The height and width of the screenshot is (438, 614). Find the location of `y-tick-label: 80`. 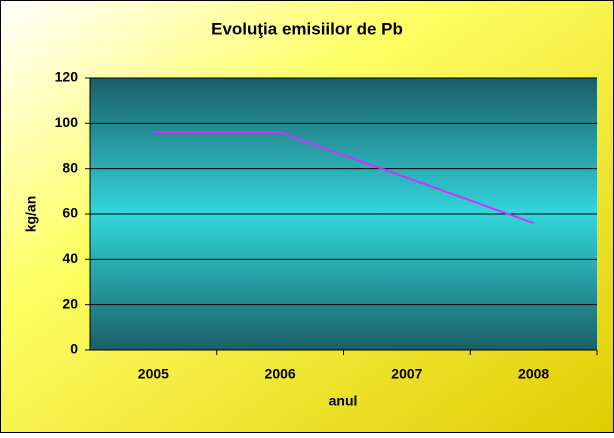

y-tick-label: 80 is located at coordinates (70, 167).